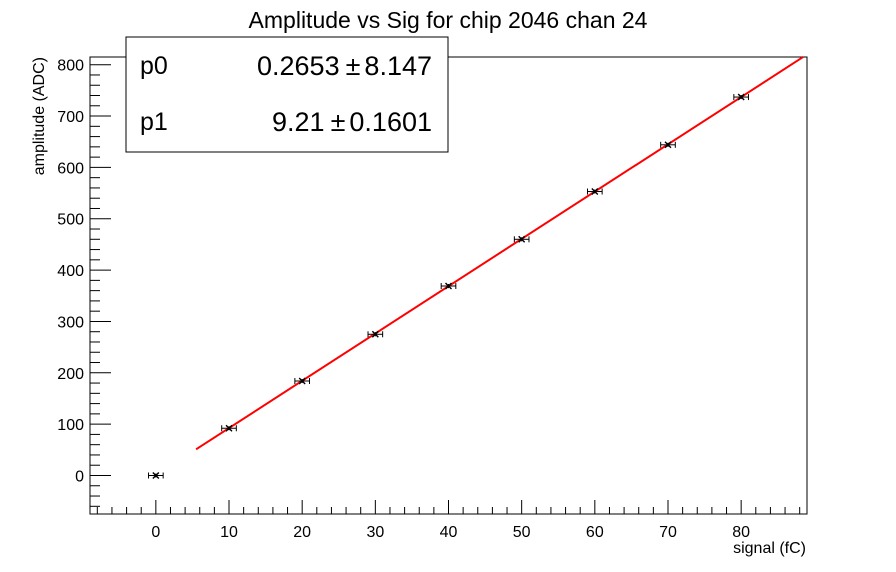  Describe the element at coordinates (344, 66) in the screenshot. I see `fit-param-p0-value: 0.2653 ±8.147` at that location.